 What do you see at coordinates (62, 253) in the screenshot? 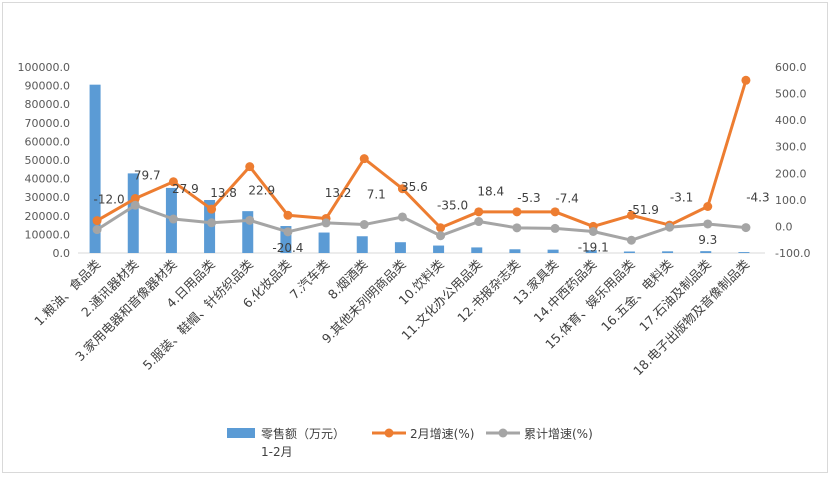
I see `left-tick-label: 0.0` at bounding box center [62, 253].